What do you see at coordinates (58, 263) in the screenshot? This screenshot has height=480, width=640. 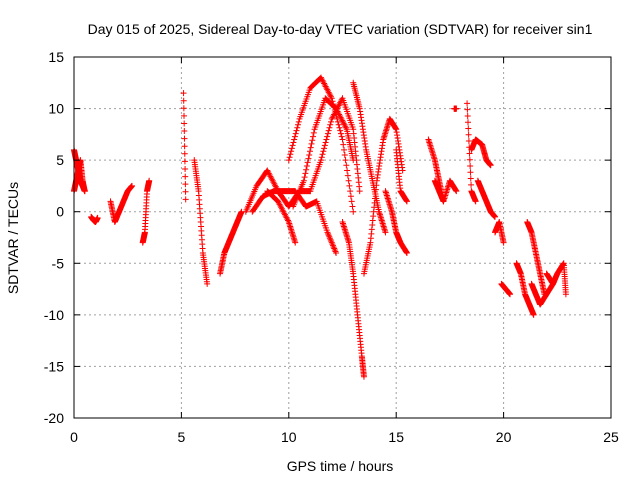 I see `y-tick-label: -5` at bounding box center [58, 263].